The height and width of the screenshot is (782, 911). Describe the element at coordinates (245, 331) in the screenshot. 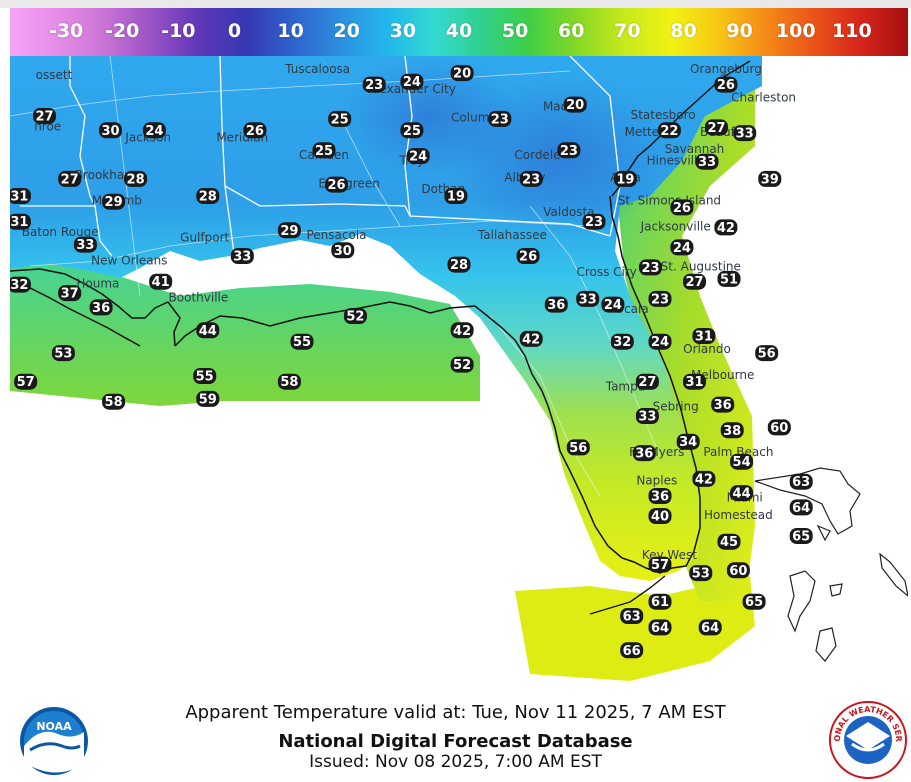

I see `gulf-water-shading` at that location.